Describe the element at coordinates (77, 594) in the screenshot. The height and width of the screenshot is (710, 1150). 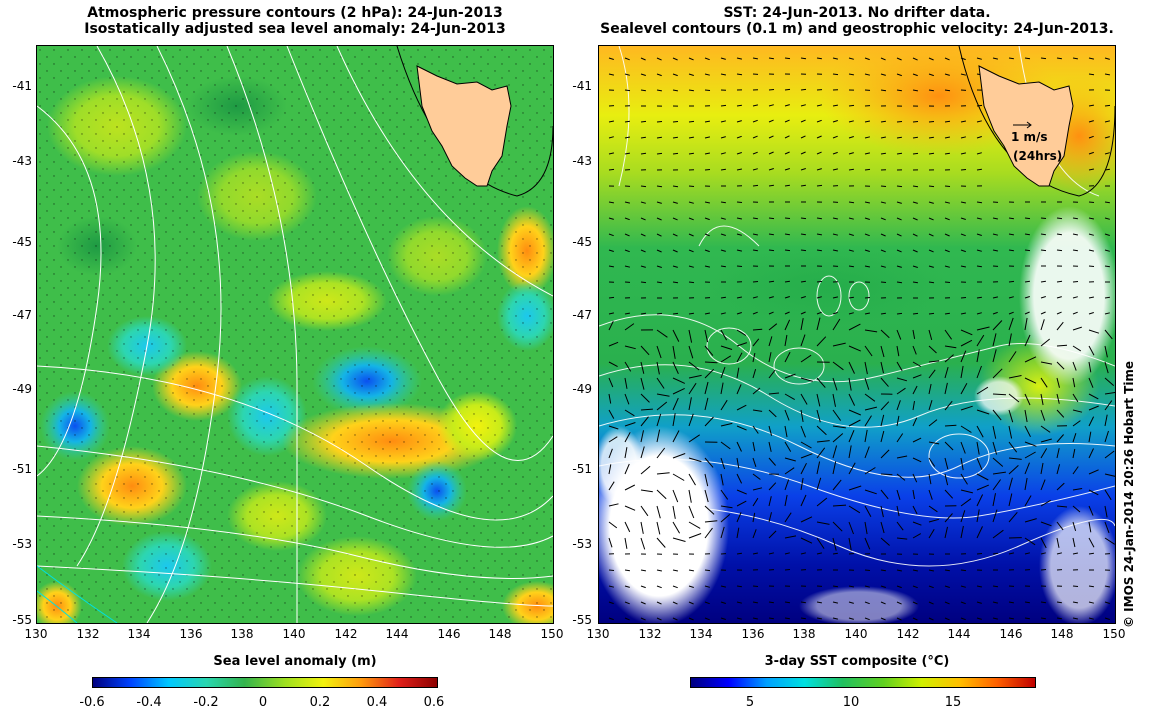
I see `low-pressure-contours` at that location.